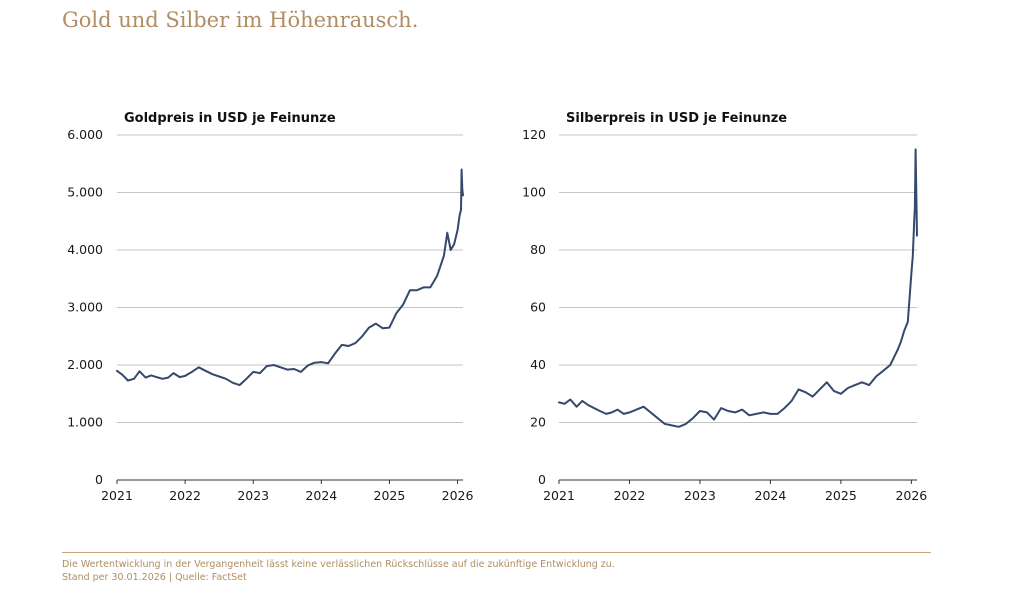 The image size is (1024, 595). Describe the element at coordinates (538, 249) in the screenshot. I see `y-tick-label: 80` at that location.